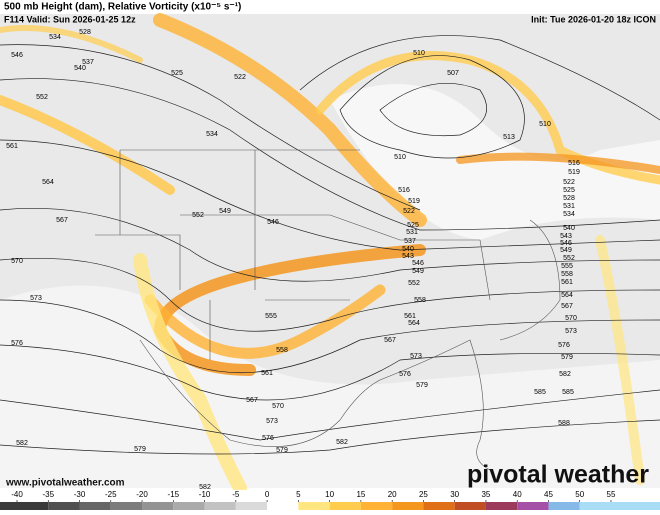 This screenshot has width=660, height=515. What do you see at coordinates (408, 256) in the screenshot?
I see `contour-label: 543` at bounding box center [408, 256].